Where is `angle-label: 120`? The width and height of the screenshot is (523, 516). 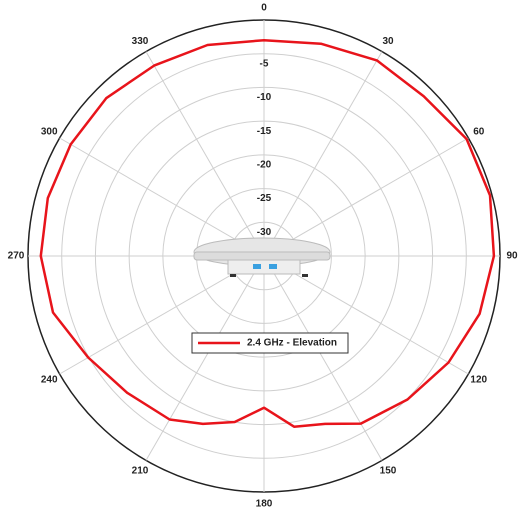
angle-label: 120 is located at coordinates (478, 380).